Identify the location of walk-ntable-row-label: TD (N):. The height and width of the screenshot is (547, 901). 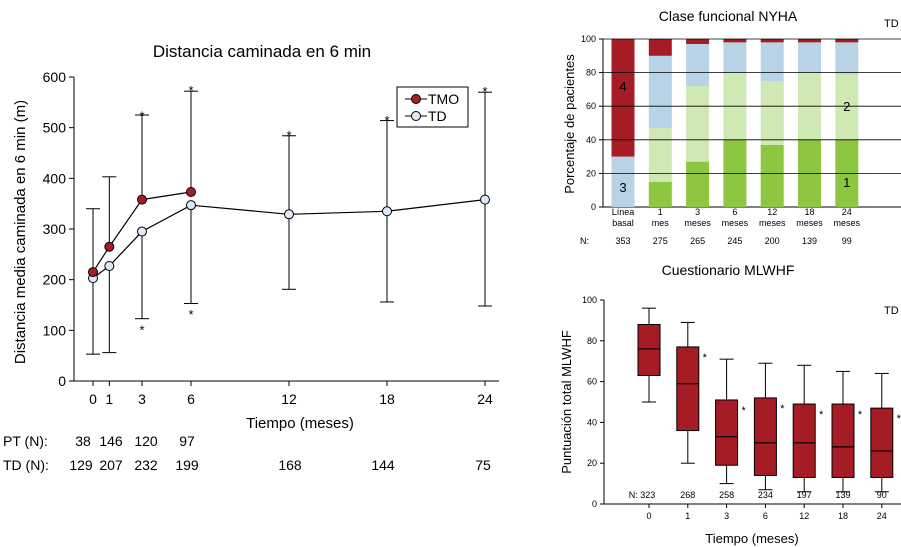
(26, 465).